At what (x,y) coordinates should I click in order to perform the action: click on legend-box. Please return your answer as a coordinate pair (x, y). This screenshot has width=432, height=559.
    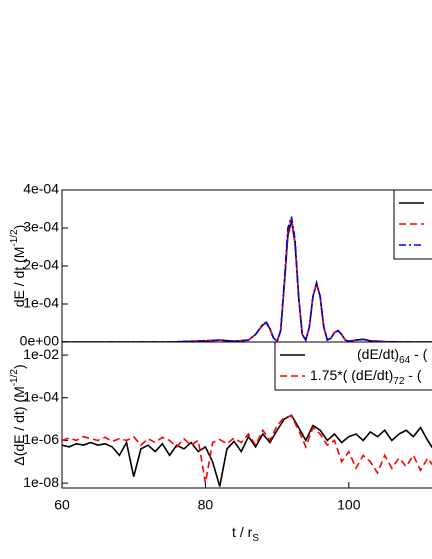
    Looking at the image, I should click on (353, 366).